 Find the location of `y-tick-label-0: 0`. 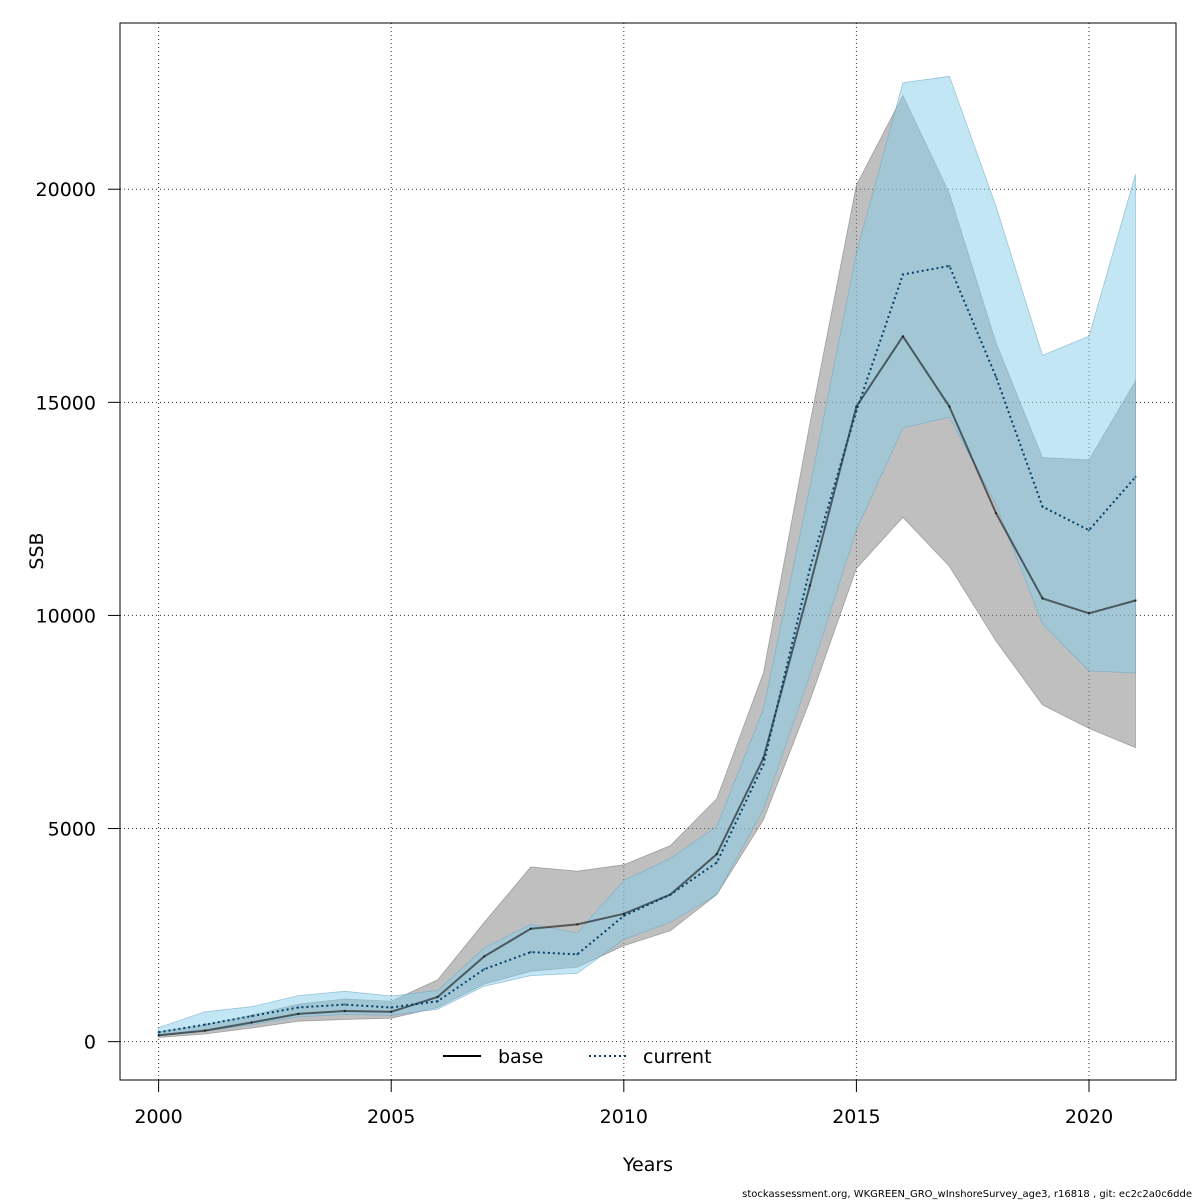

y-tick-label-0: 0 is located at coordinates (90, 1043).